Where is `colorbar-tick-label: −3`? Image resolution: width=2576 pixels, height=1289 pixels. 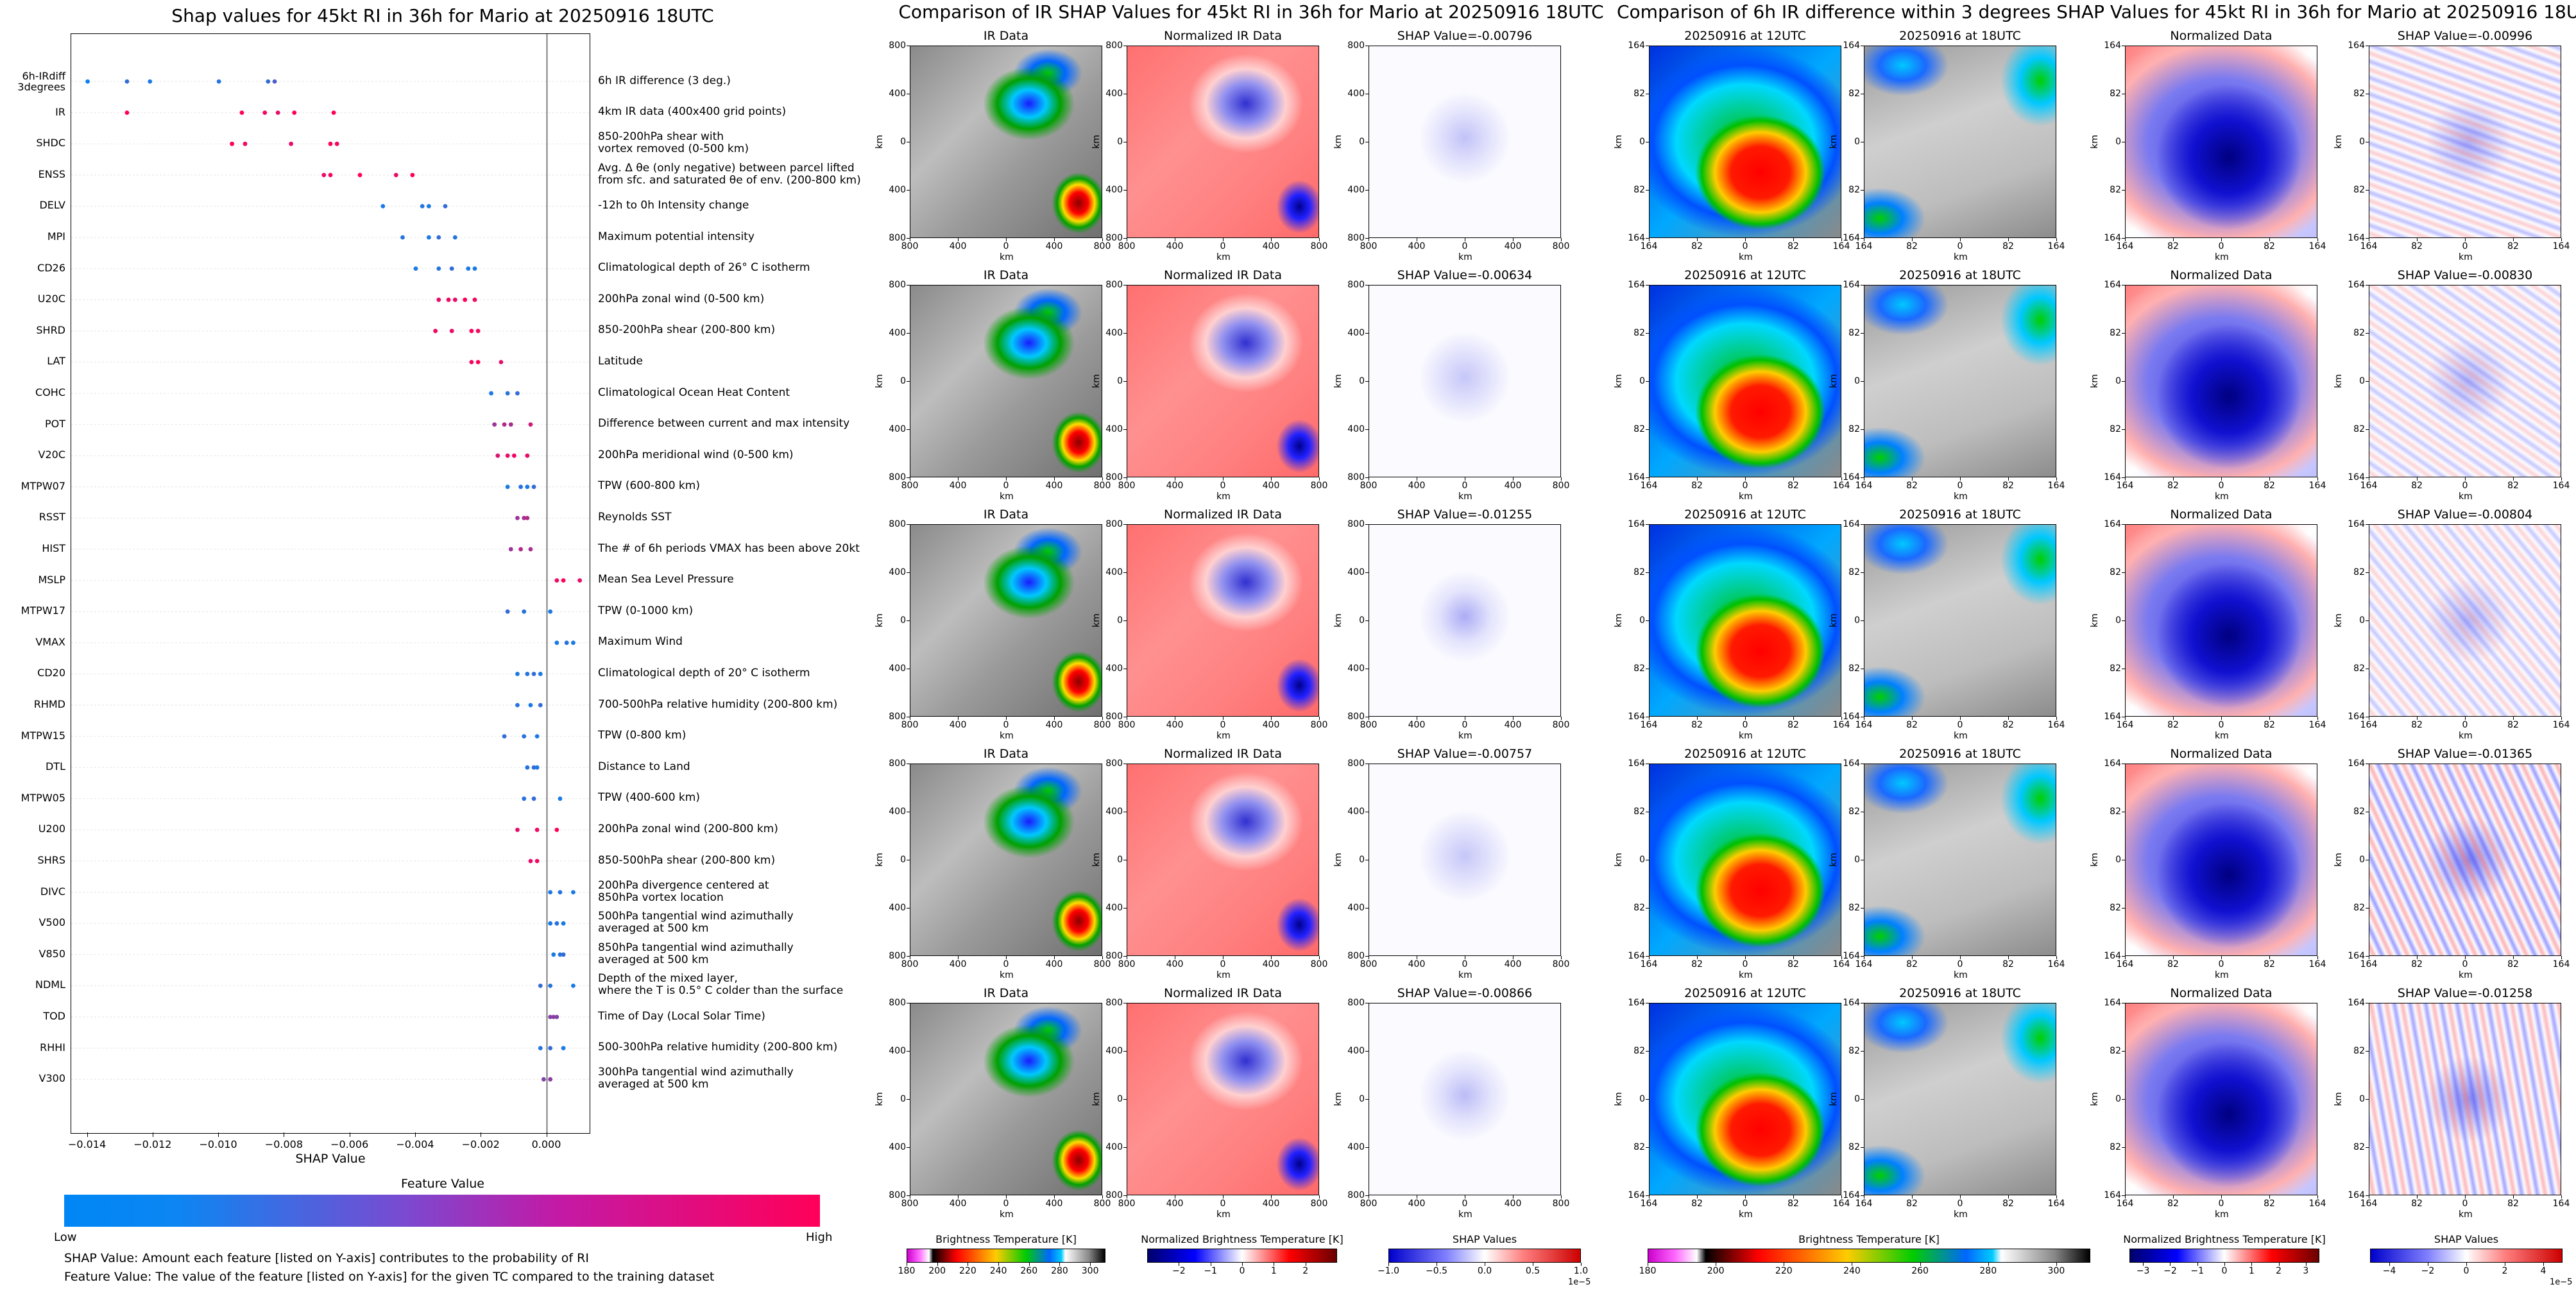 colorbar-tick-label: −3 is located at coordinates (2143, 1271).